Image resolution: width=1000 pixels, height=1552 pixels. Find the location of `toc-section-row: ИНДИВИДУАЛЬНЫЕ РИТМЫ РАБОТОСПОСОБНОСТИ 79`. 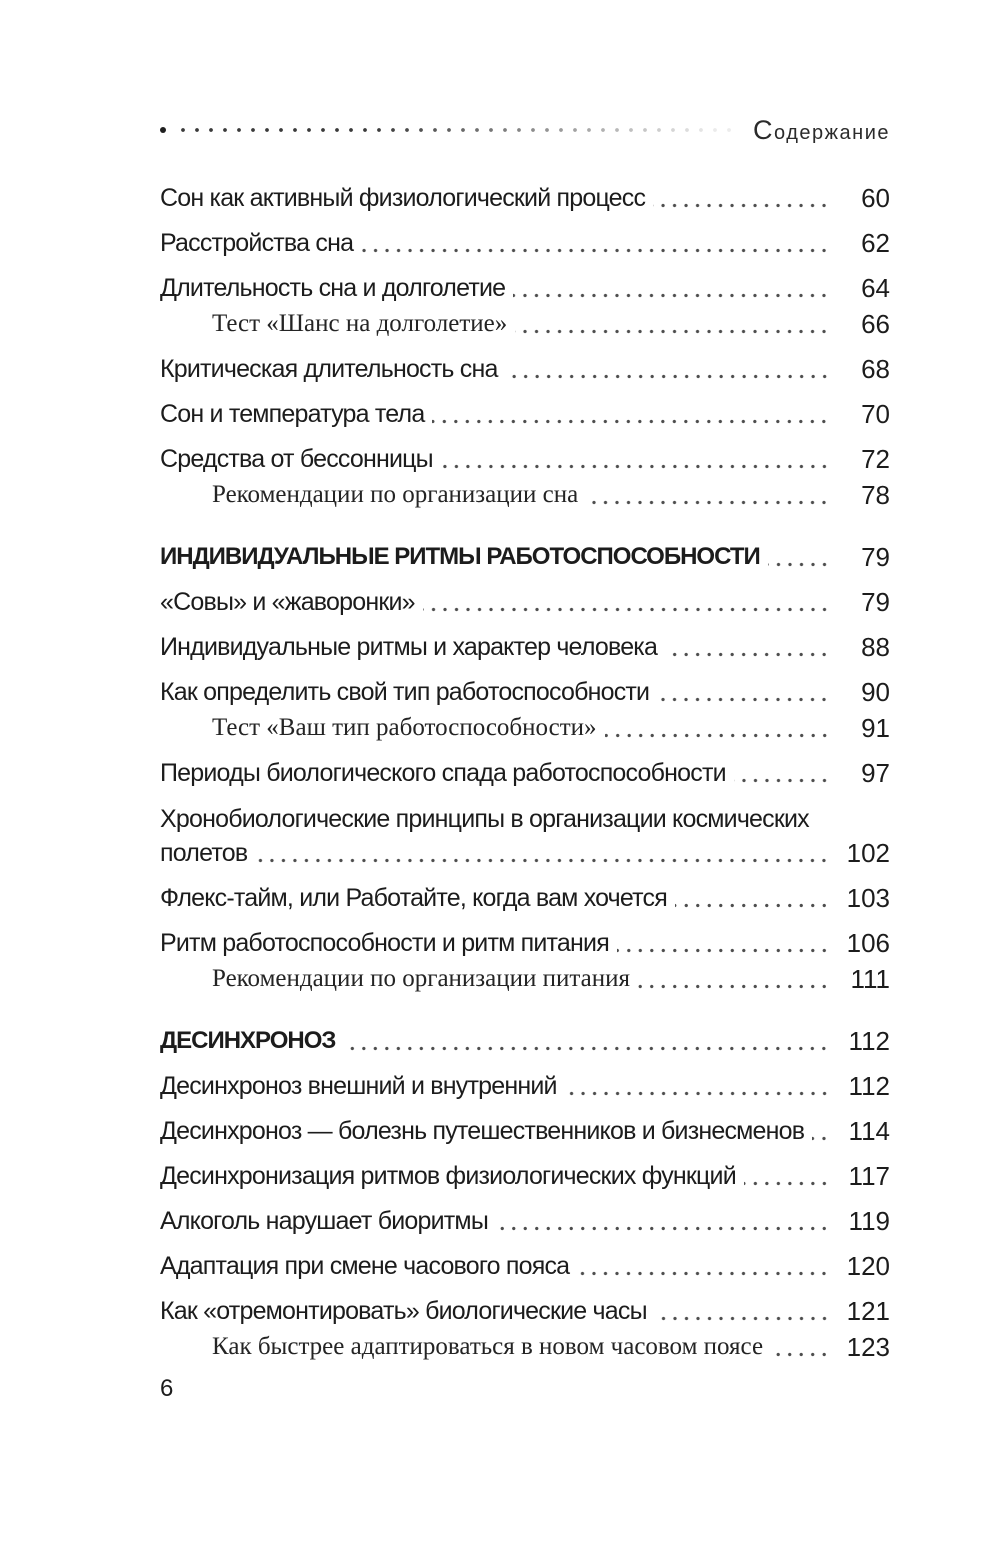

toc-section-row: ИНДИВИДУАЛЬНЫЕ РИТМЫ РАБОТОСПОСОБНОСТИ 79 is located at coordinates (525, 557).